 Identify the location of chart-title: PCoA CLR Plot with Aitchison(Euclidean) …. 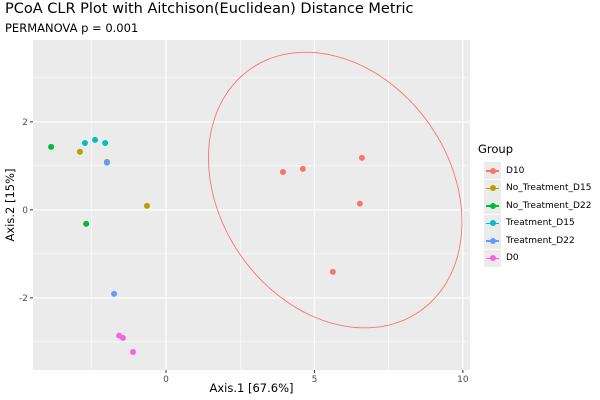
(209, 9).